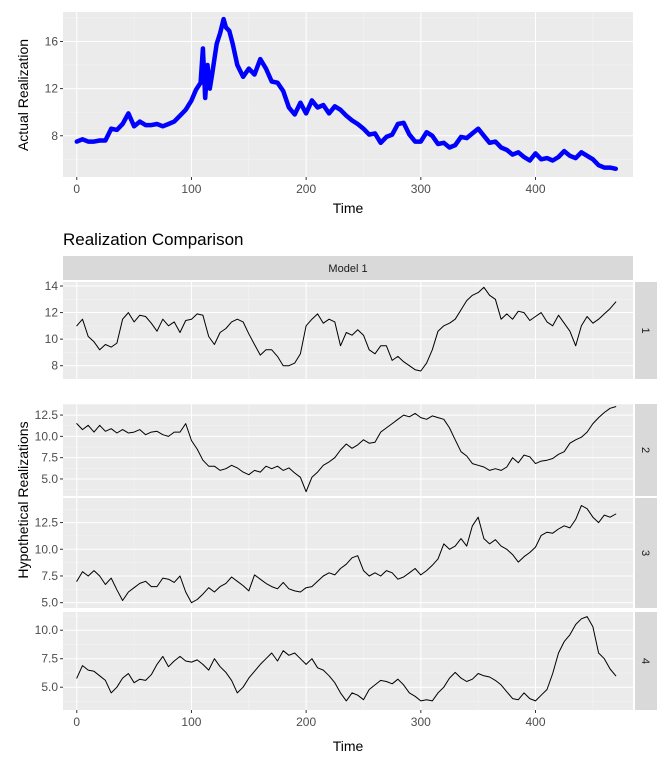  I want to click on facet-strip-right-label: 2, so click(645, 450).